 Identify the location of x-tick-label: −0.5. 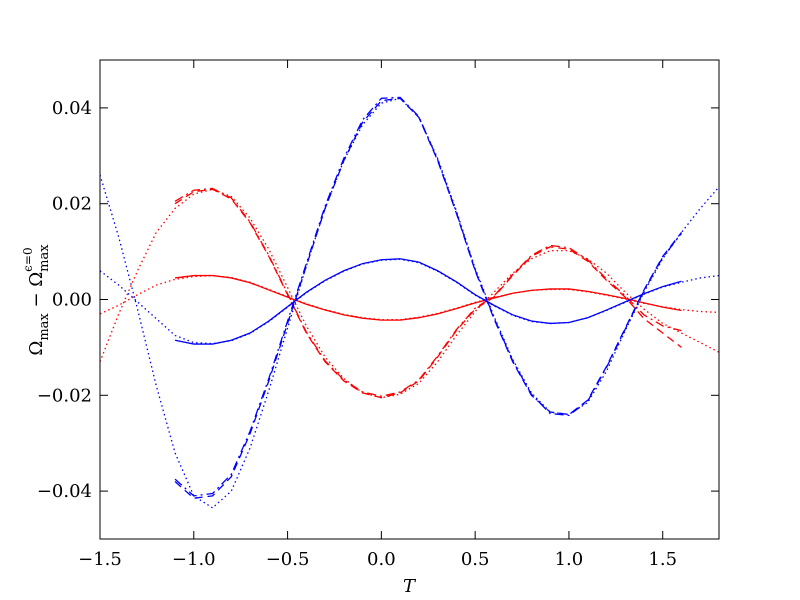
(288, 559).